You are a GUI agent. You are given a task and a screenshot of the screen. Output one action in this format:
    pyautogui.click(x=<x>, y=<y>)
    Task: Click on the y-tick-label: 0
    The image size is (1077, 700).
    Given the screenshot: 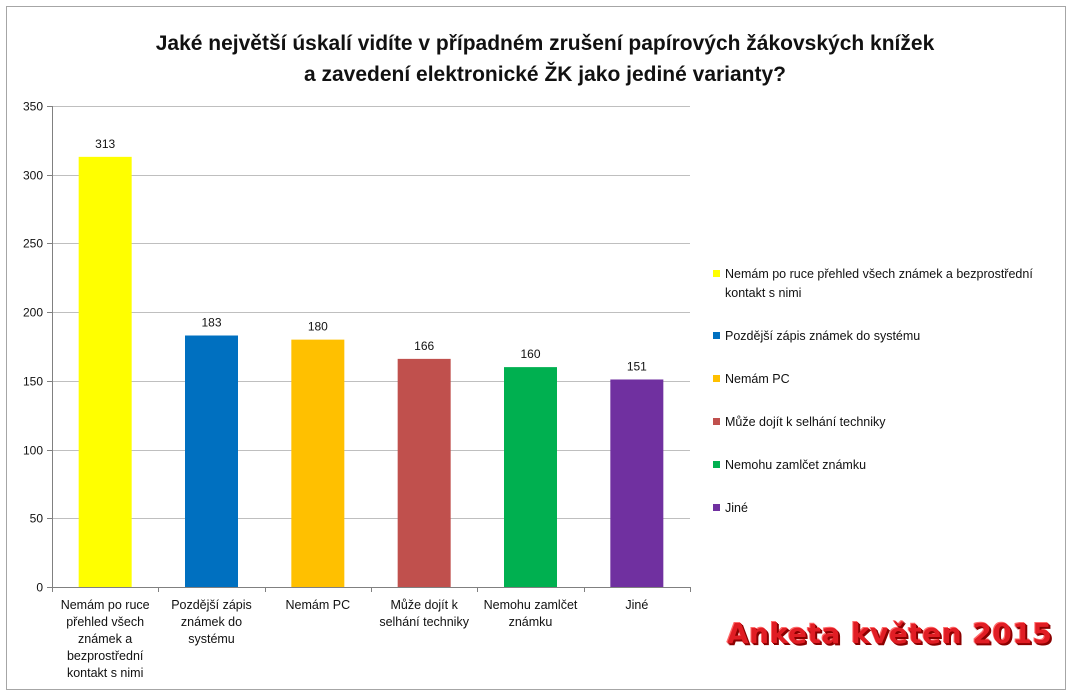 What is the action you would take?
    pyautogui.click(x=39, y=588)
    